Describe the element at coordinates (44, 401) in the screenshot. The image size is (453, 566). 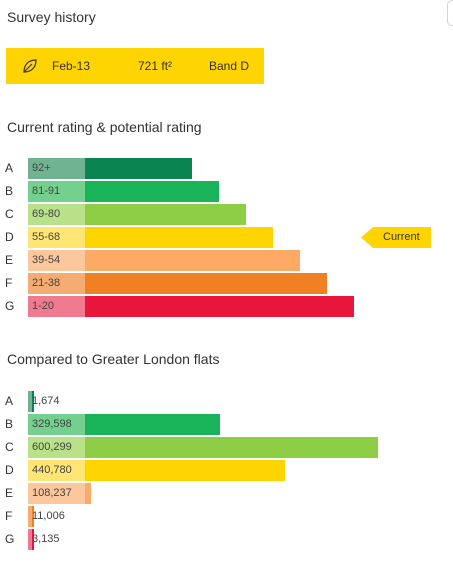
I see `comparison-count-label: 1,674` at that location.